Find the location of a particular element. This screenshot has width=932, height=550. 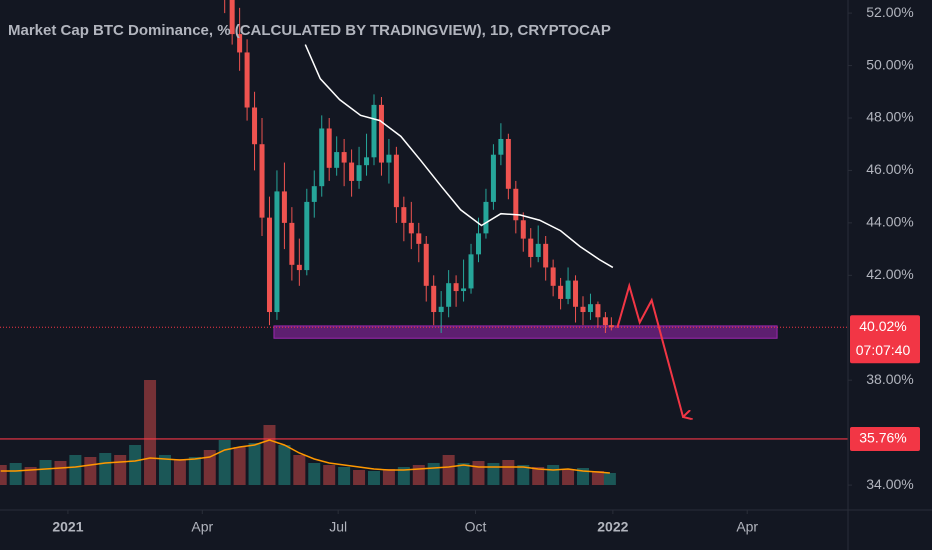

current-price-label: 40.02% is located at coordinates (882, 326).